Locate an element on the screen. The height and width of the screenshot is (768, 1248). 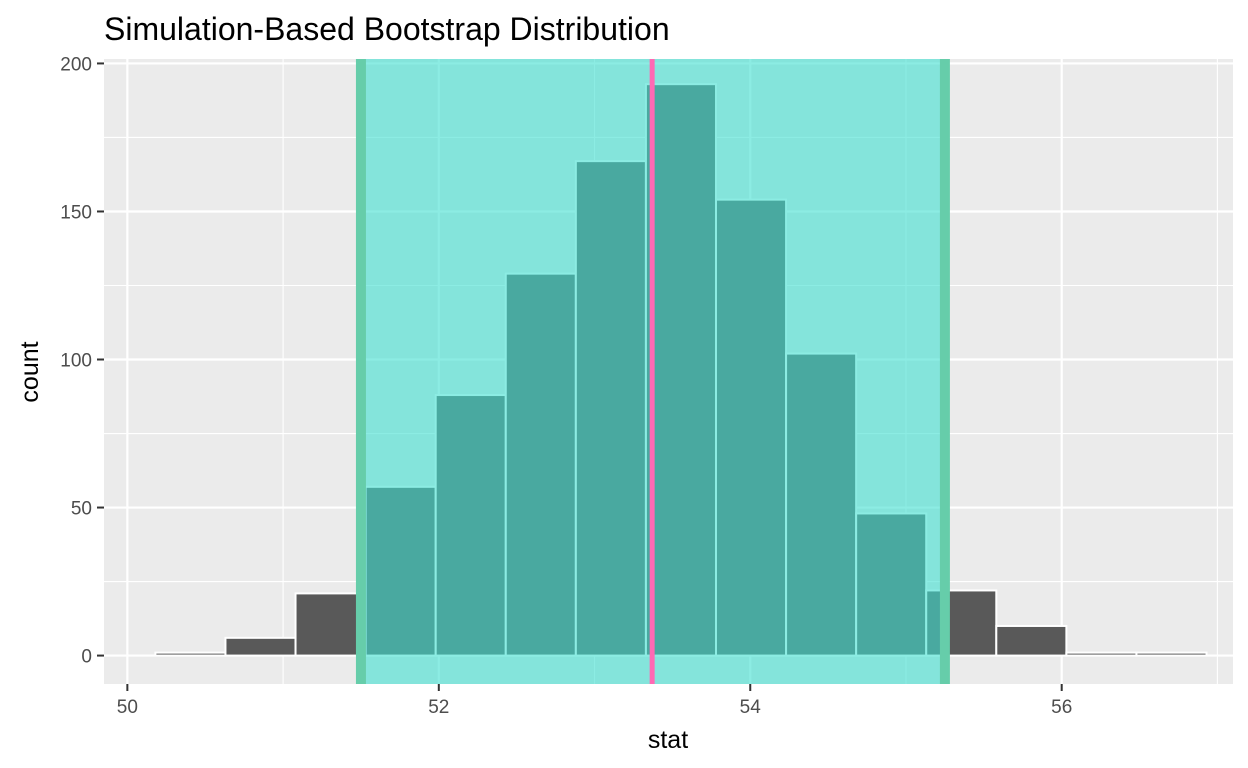
x-tick-label: 56 is located at coordinates (1061, 707).